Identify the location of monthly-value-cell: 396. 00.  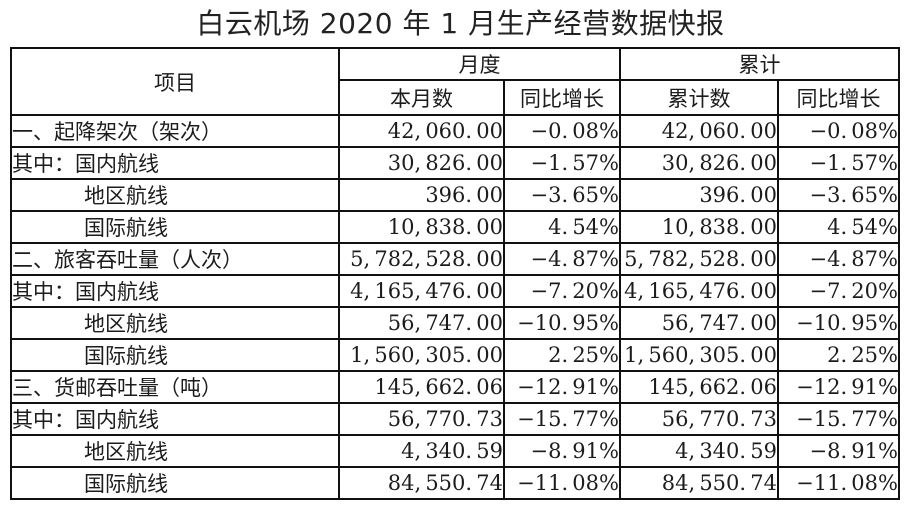
(421, 195).